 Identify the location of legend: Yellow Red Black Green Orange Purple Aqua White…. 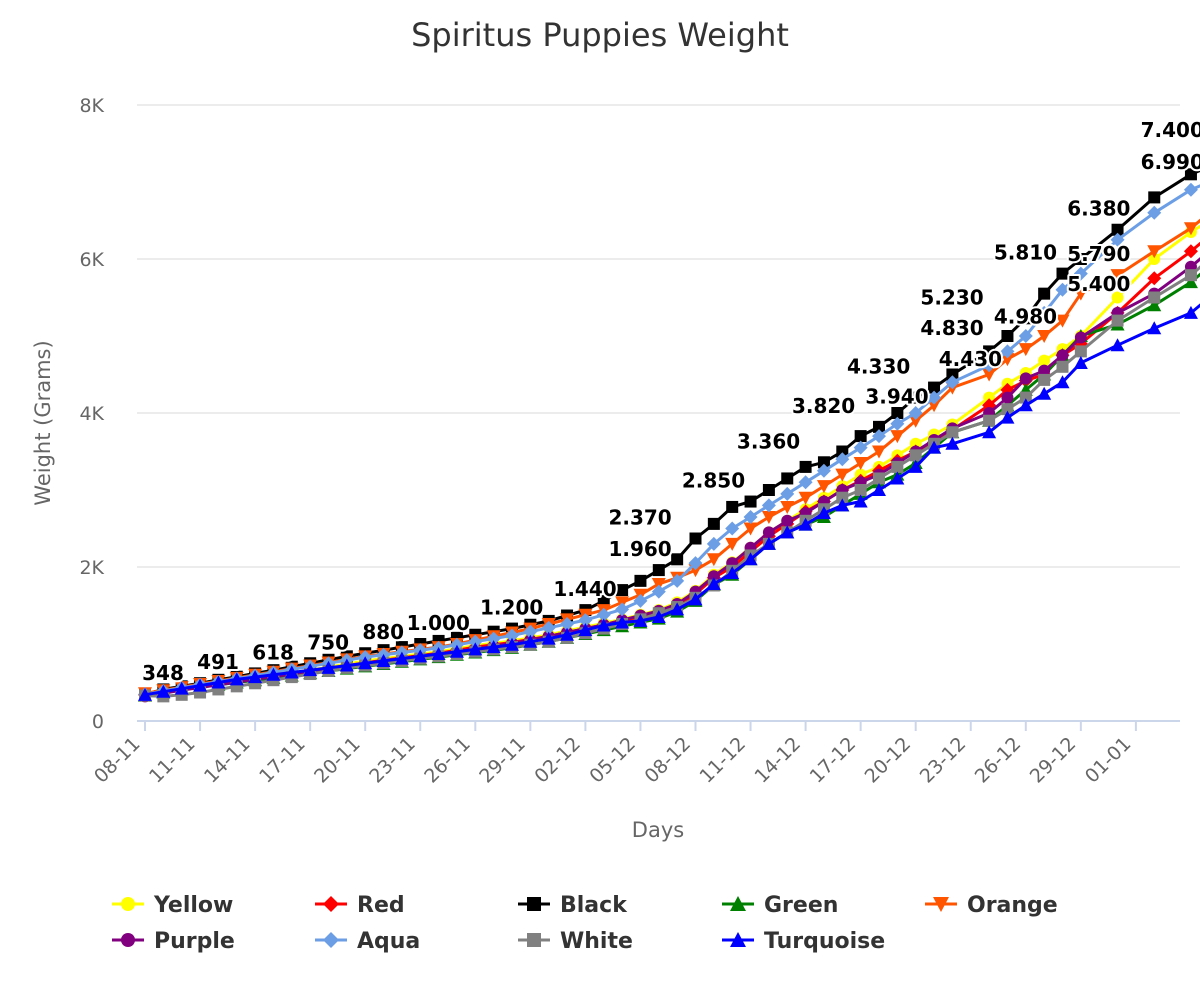
(585, 923).